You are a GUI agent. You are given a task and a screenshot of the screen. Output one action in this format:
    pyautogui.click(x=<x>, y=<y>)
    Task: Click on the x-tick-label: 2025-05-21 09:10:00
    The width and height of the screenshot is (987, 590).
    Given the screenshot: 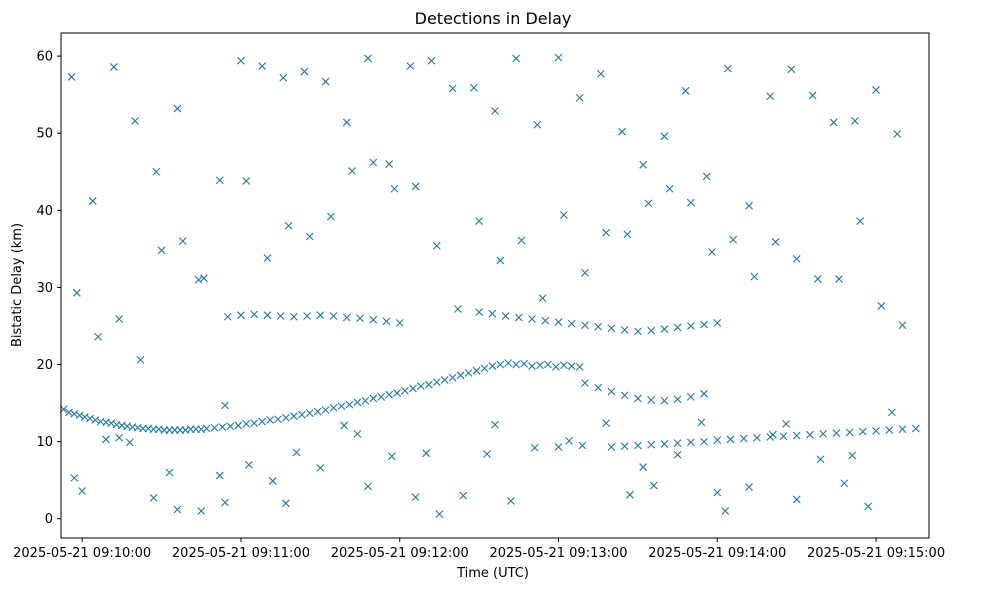 What is the action you would take?
    pyautogui.click(x=82, y=553)
    